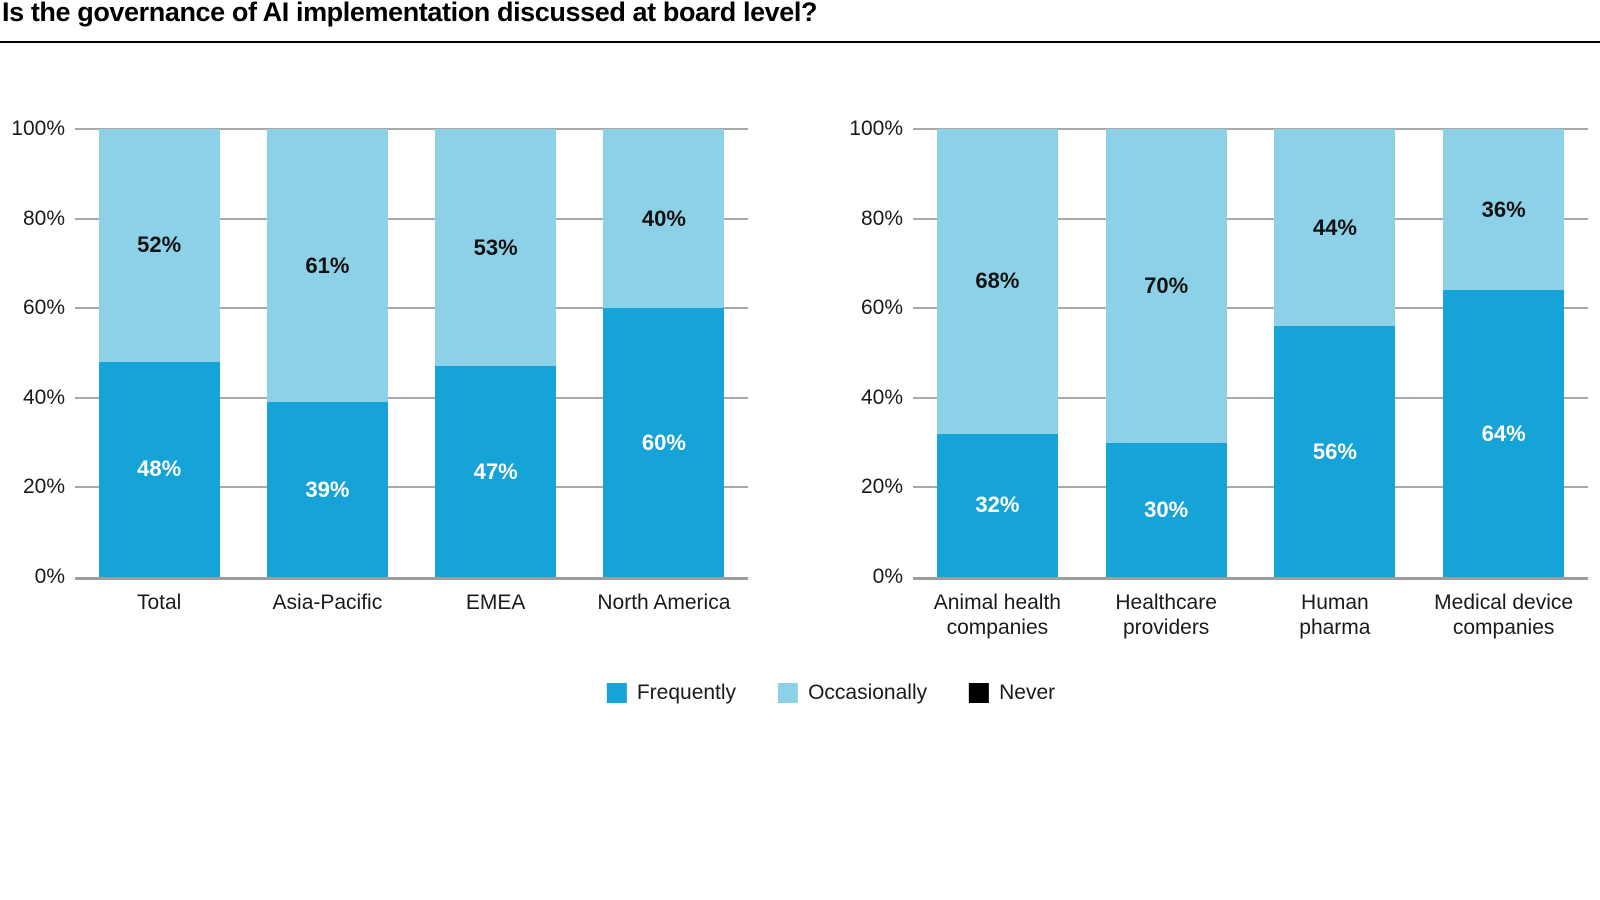  I want to click on value-label-frequently-human-pharma: 56%, so click(1334, 451).